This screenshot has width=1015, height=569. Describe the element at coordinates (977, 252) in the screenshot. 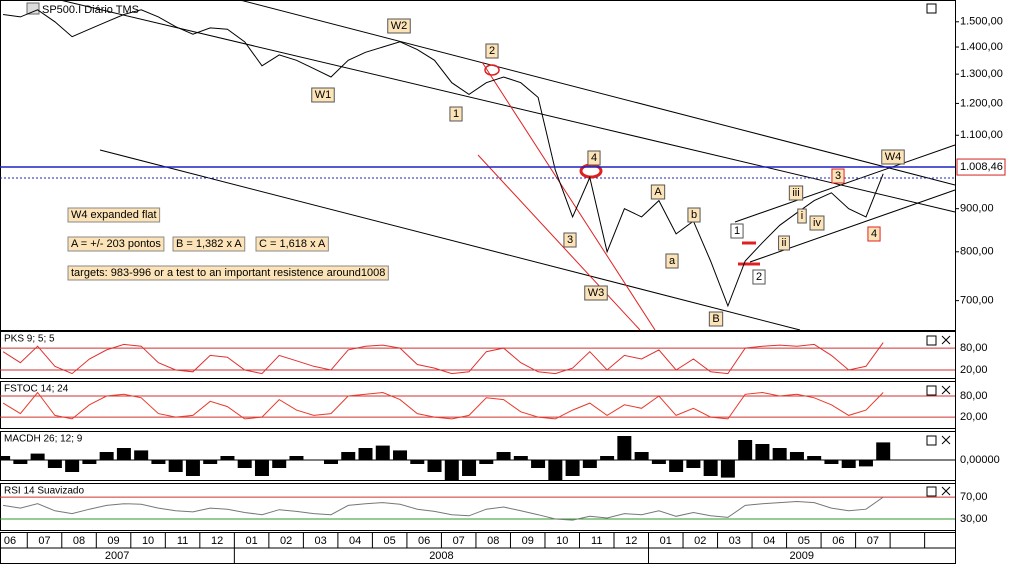

I see `y-tick-label: 800,00` at that location.